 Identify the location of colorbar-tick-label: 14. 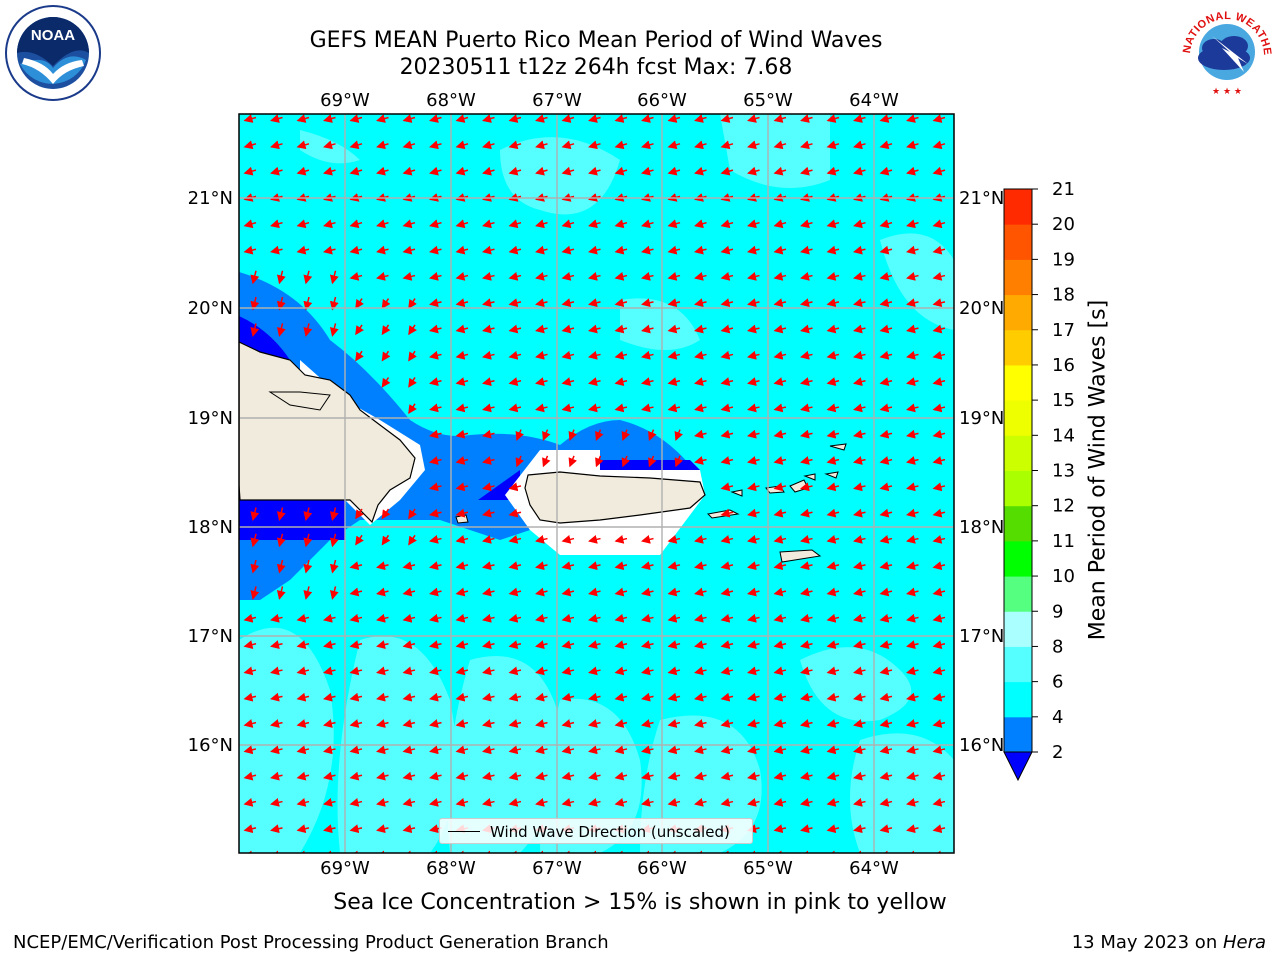
(1063, 435).